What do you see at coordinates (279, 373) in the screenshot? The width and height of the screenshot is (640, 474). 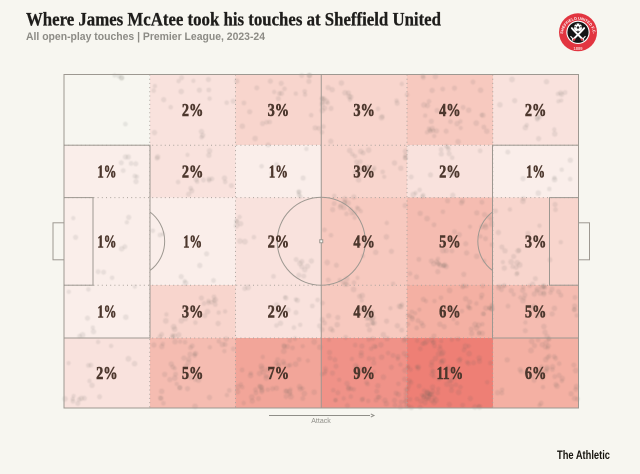 I see `svg-text: 7%` at bounding box center [279, 373].